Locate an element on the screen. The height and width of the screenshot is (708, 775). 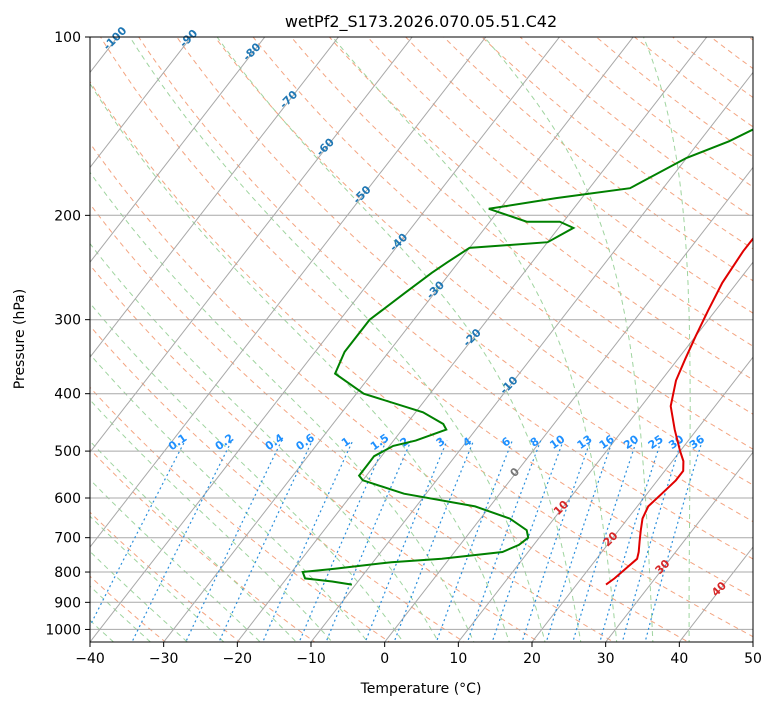
x-tick-label: −10 is located at coordinates (311, 659).